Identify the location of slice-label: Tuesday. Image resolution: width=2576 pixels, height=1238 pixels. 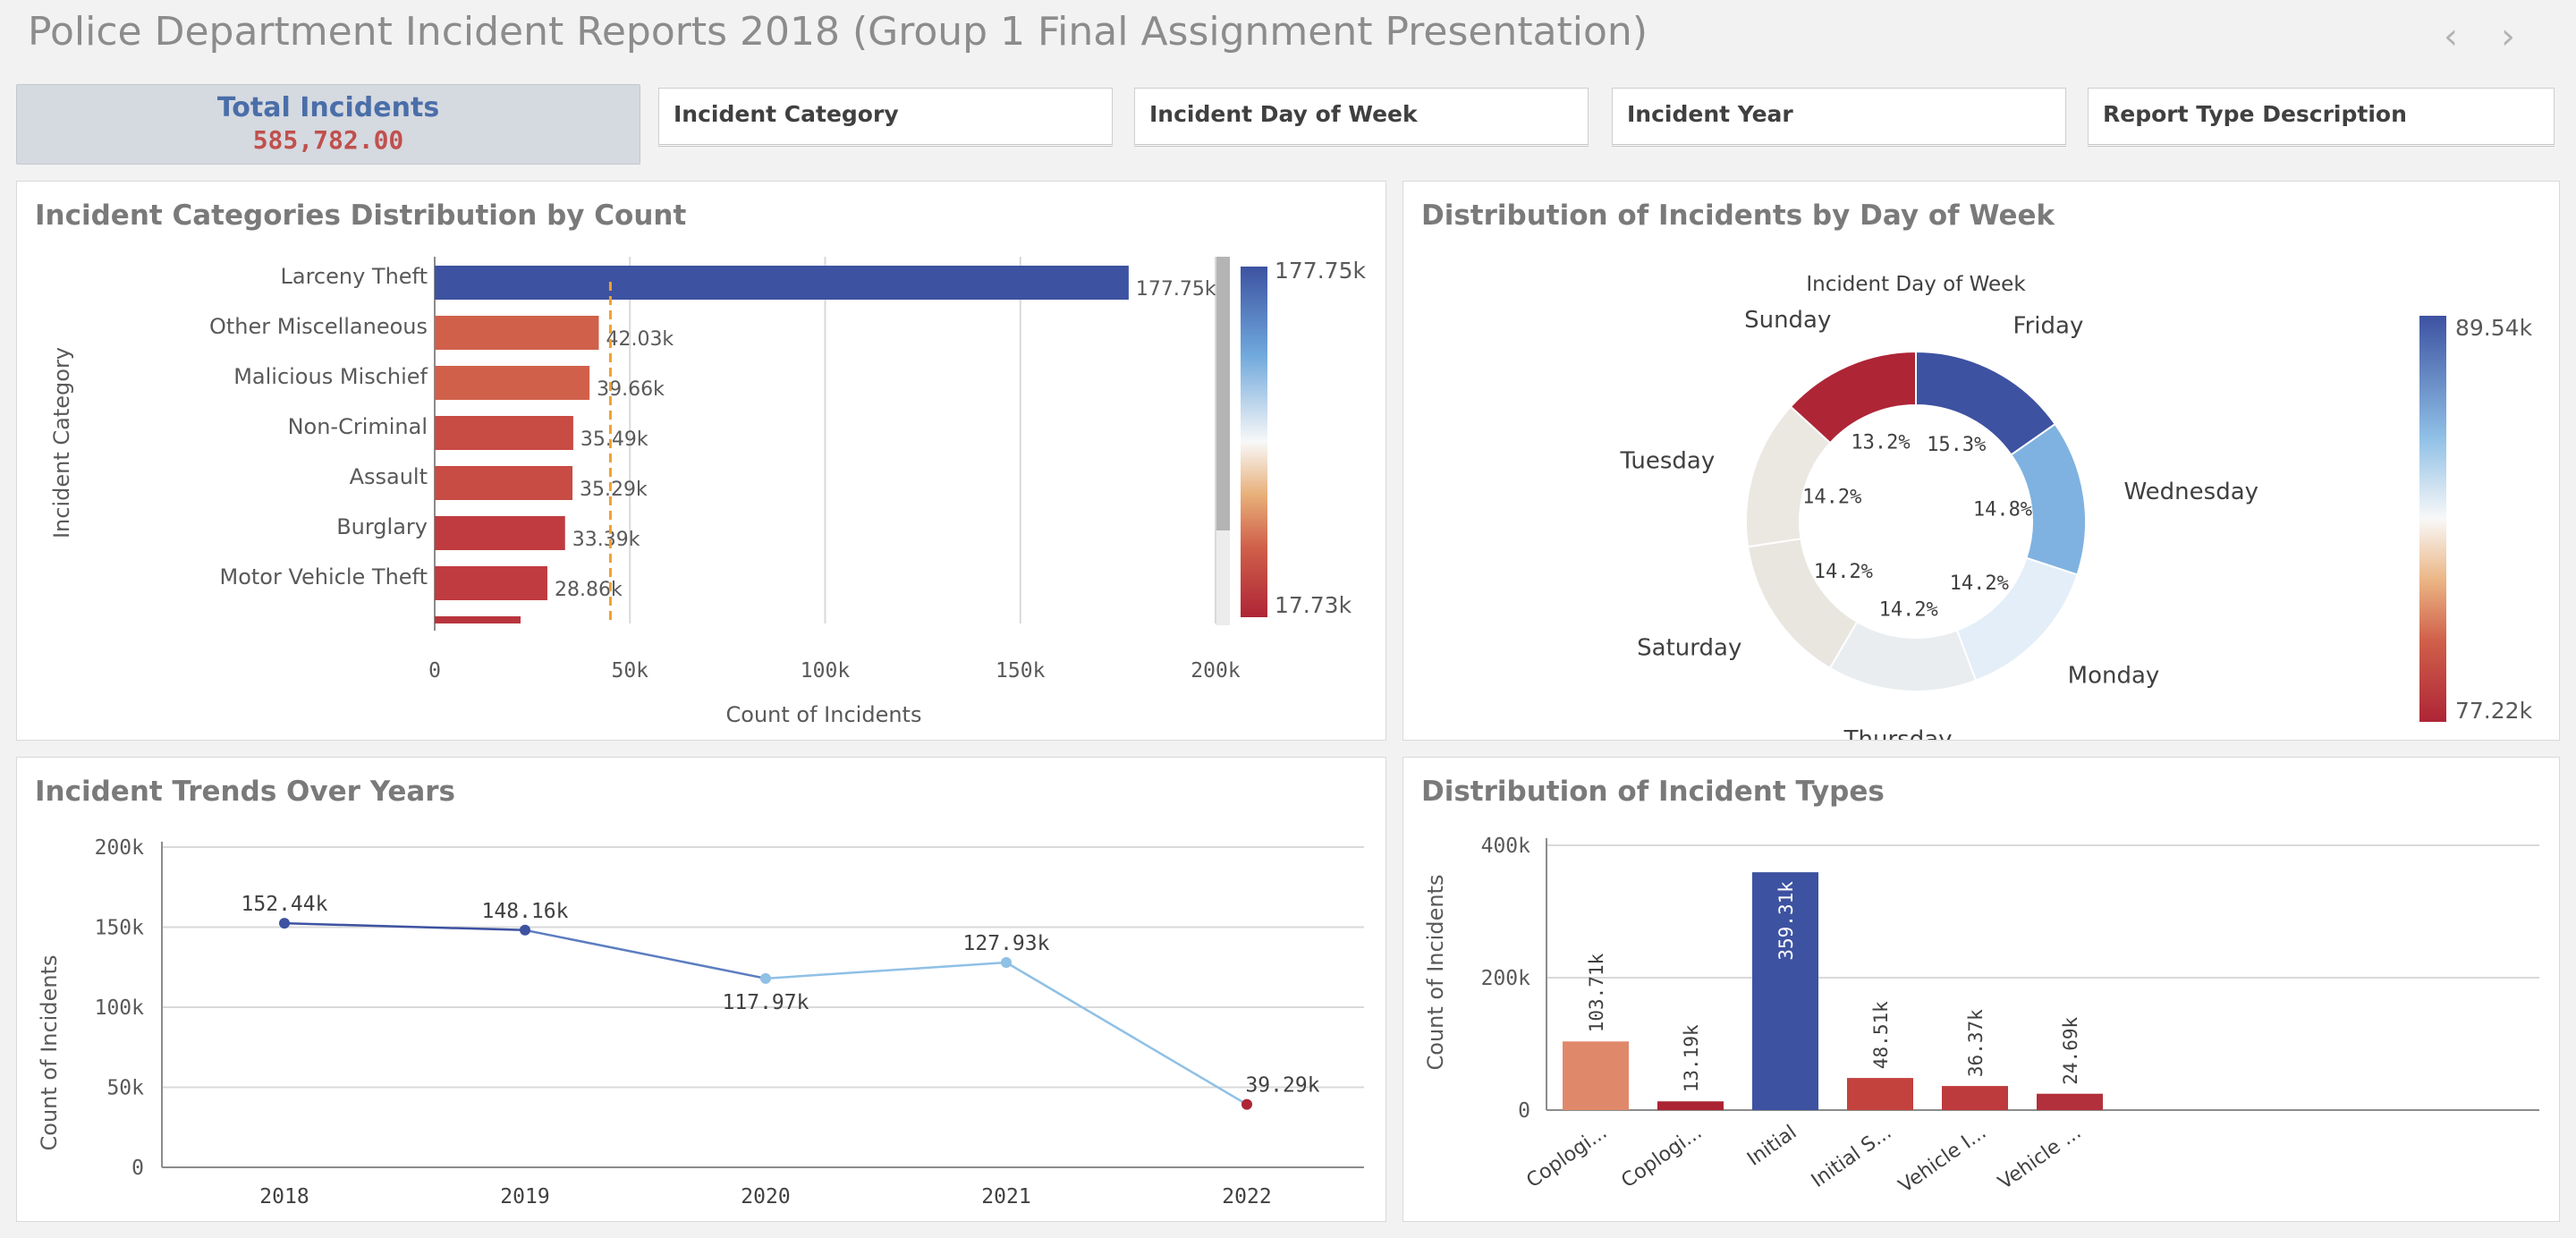
(1667, 460).